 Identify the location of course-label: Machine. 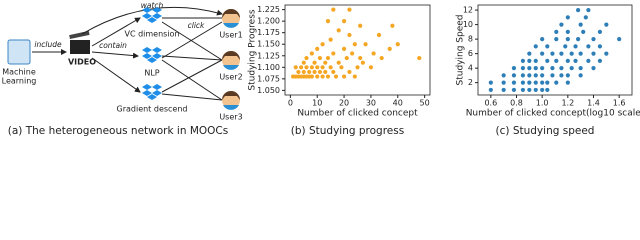
(19, 72).